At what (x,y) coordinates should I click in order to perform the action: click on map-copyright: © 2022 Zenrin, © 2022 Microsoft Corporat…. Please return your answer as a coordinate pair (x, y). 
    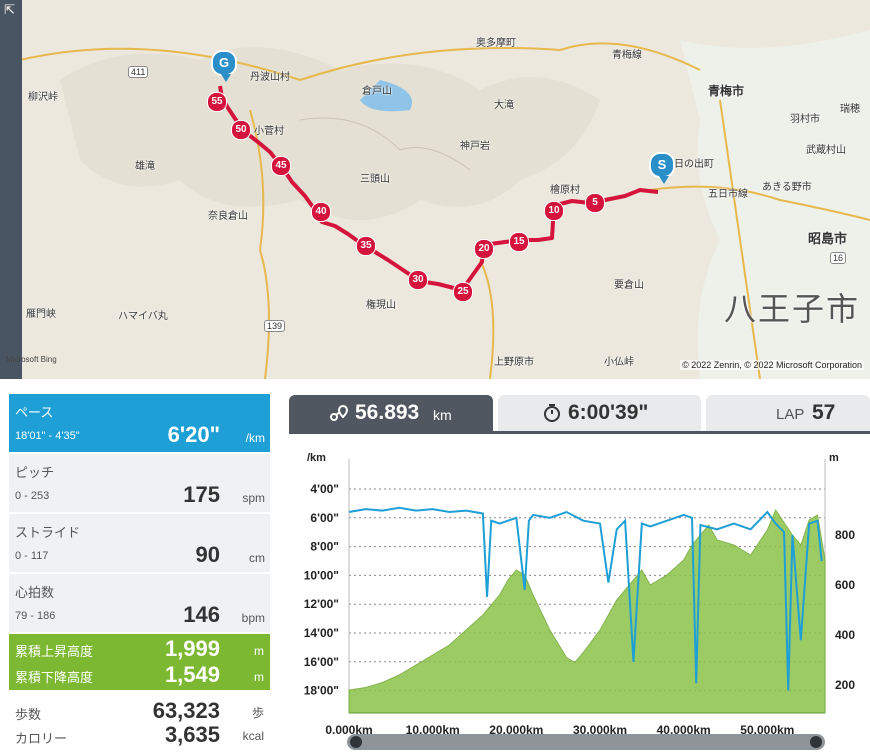
    Looking at the image, I should click on (772, 365).